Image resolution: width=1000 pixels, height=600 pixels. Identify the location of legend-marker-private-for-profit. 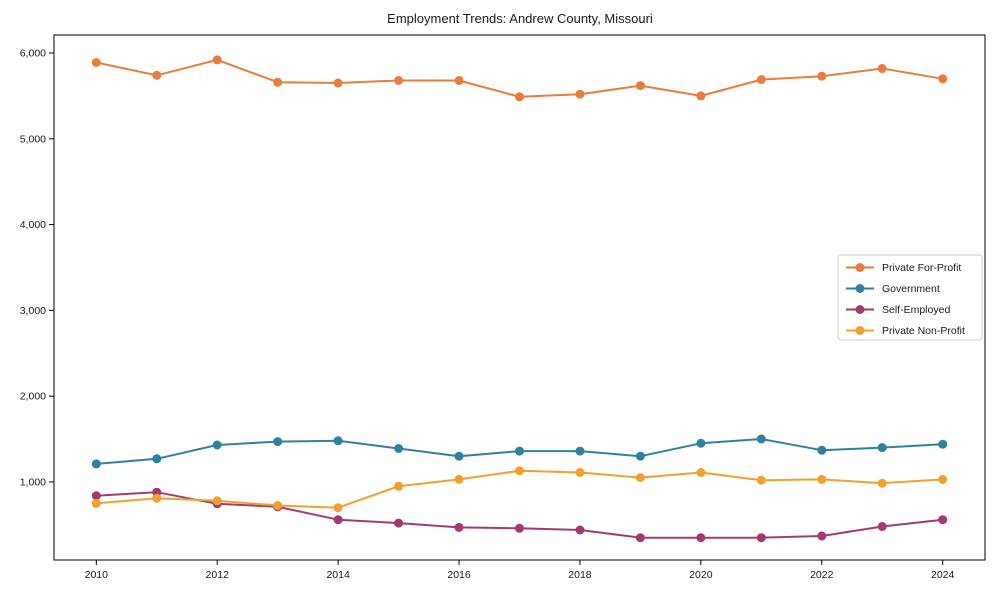
(860, 267).